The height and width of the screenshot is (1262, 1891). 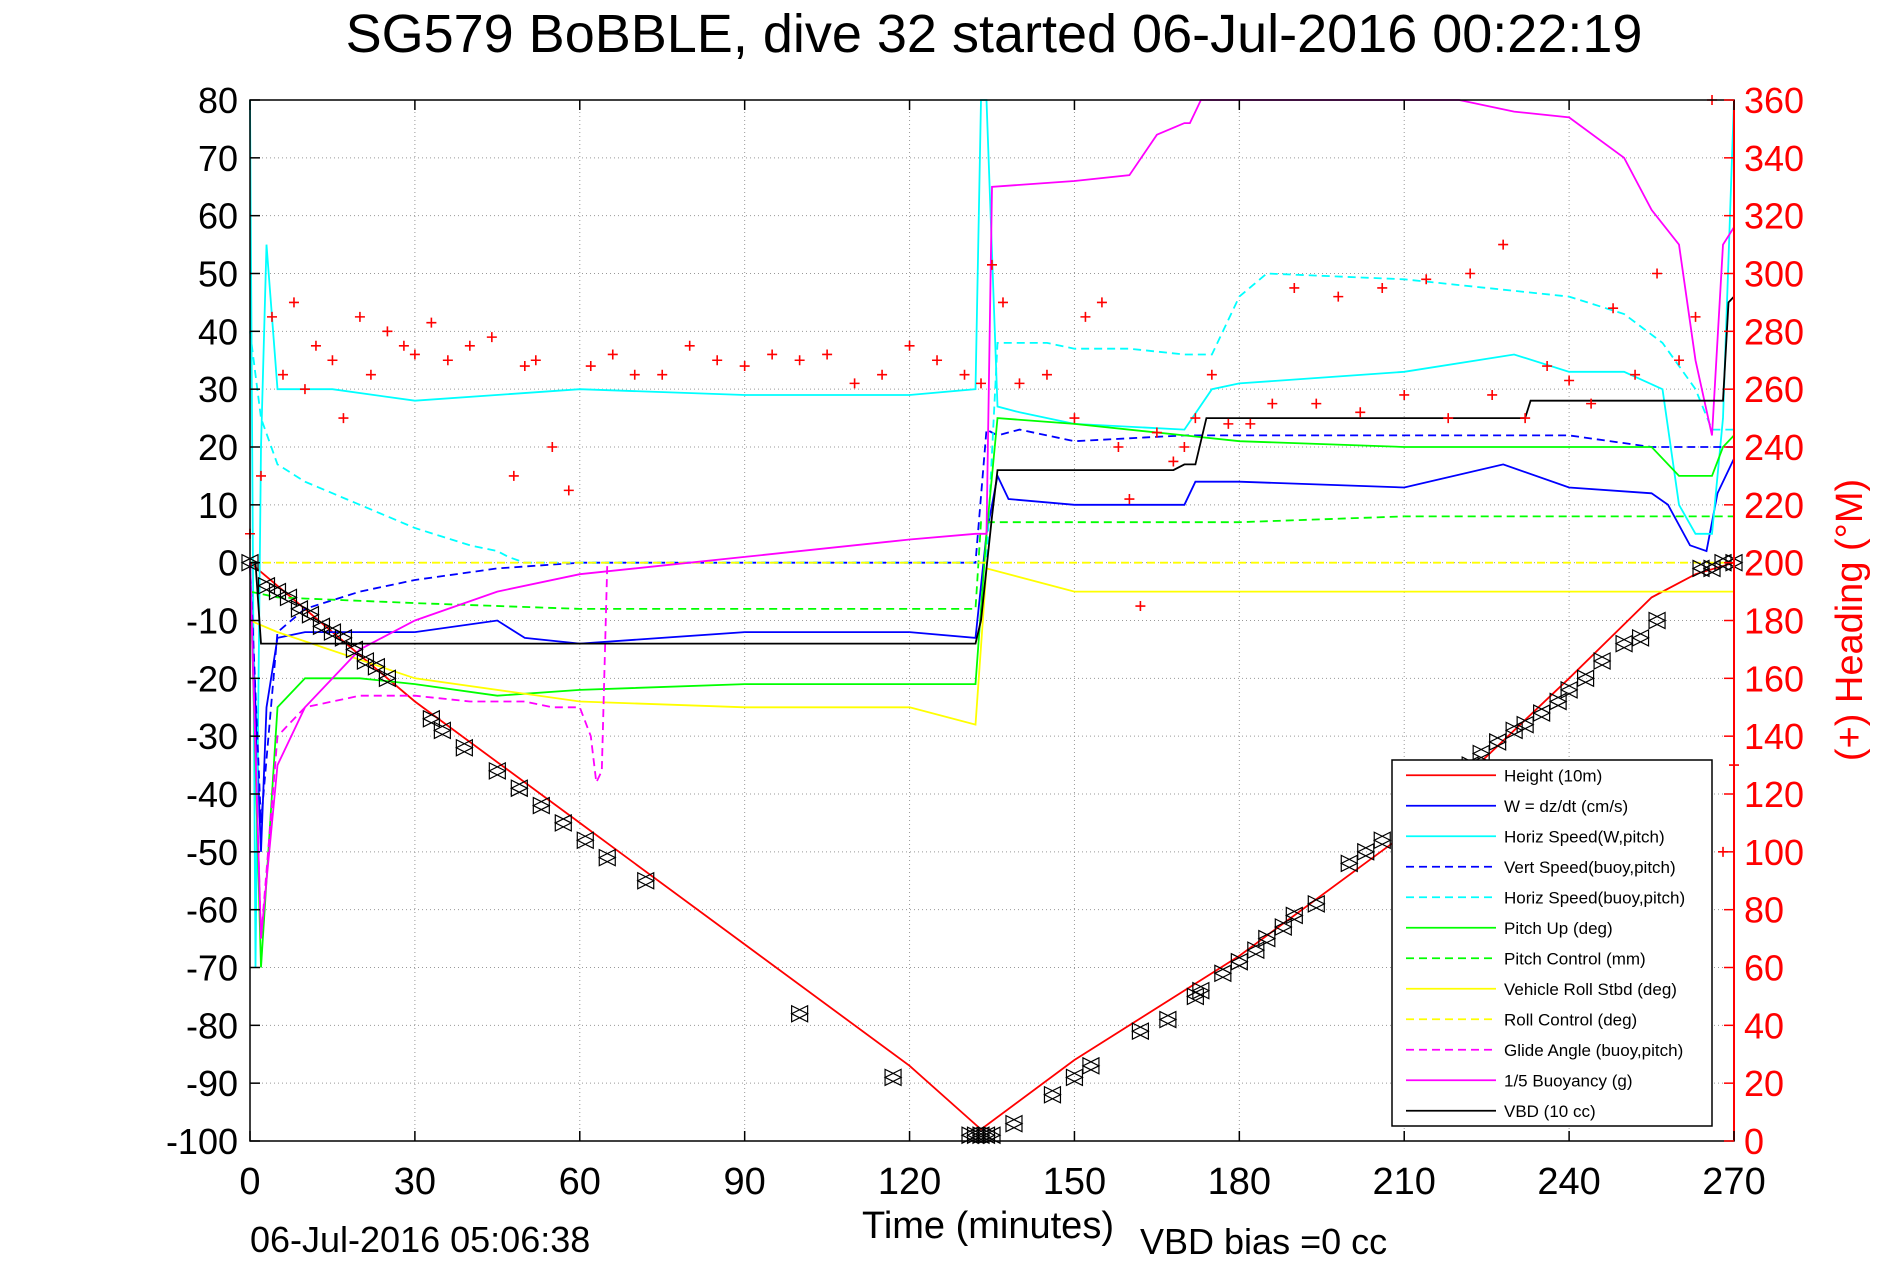 I want to click on y-right-tick-label: 240, so click(x=1774, y=447).